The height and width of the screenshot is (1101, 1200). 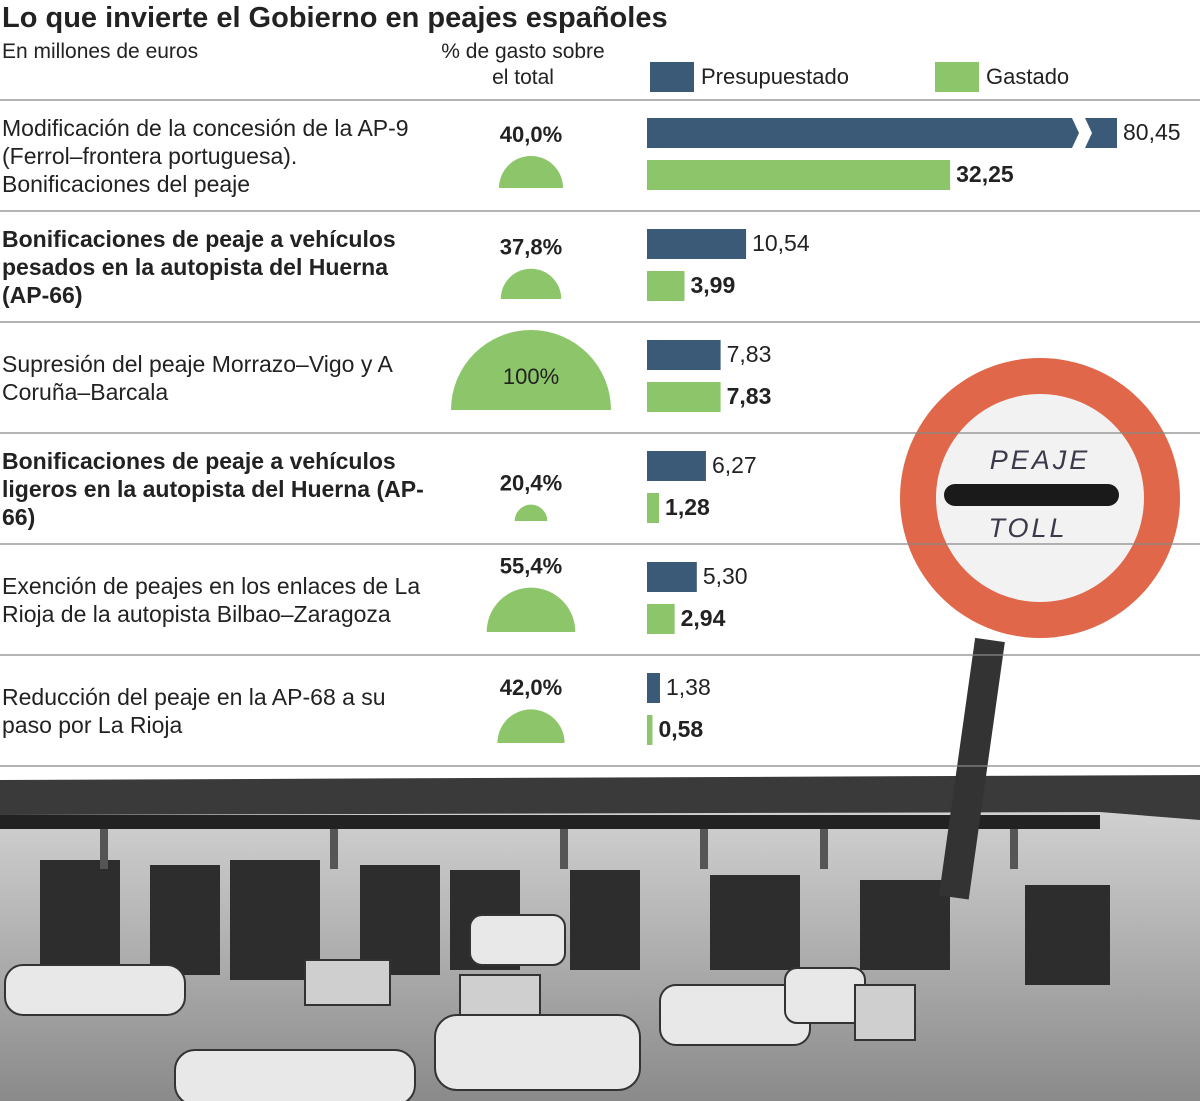 I want to click on share-label: 100%, so click(x=531, y=376).